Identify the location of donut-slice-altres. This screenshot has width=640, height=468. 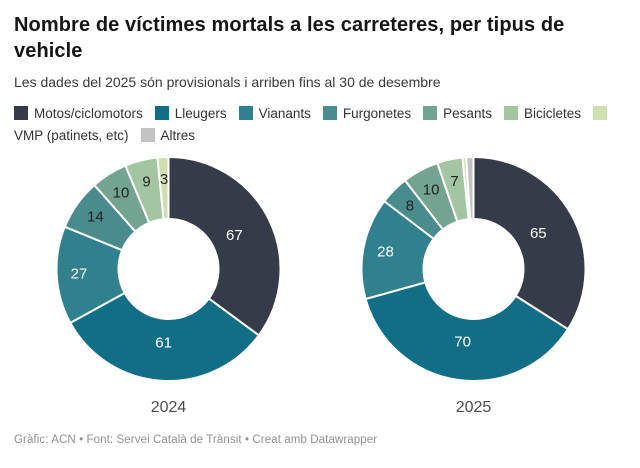
(470, 188).